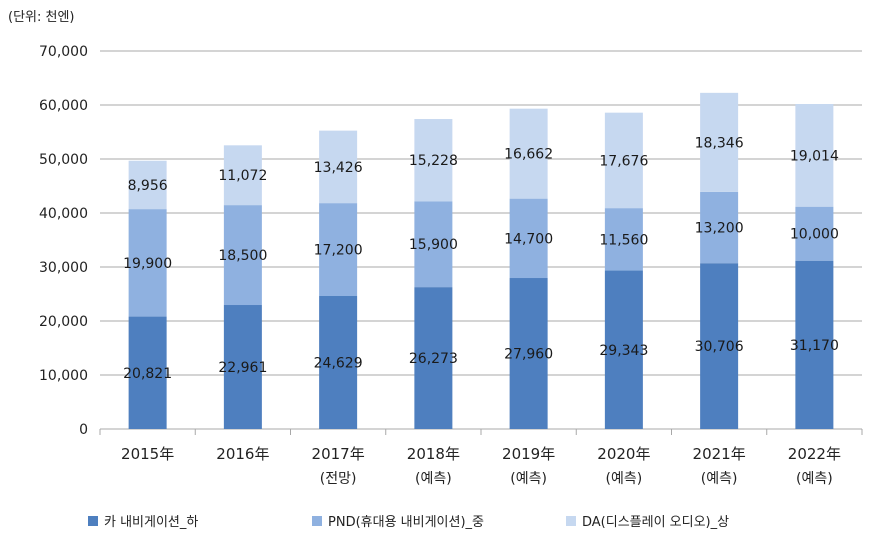 This screenshot has width=874, height=540. I want to click on data-label-top: 16,662, so click(528, 155).